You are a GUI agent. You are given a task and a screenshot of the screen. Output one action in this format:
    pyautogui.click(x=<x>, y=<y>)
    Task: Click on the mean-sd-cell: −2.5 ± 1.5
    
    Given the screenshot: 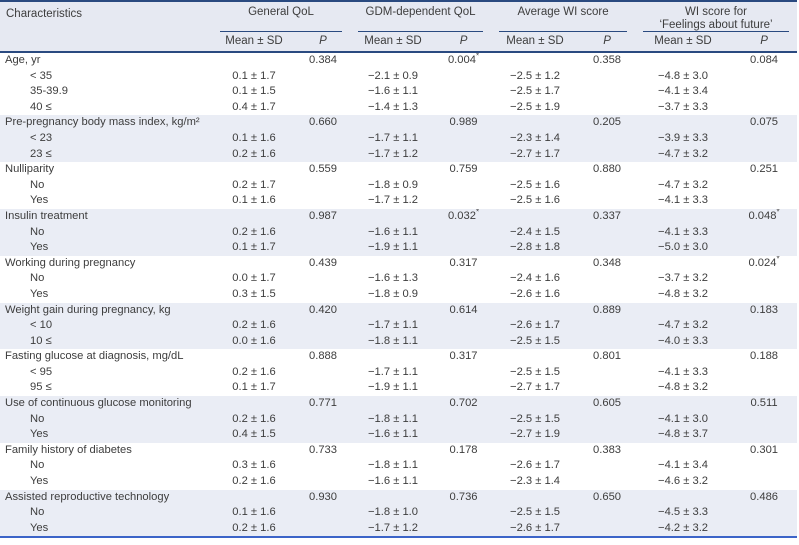 What is the action you would take?
    pyautogui.click(x=535, y=419)
    